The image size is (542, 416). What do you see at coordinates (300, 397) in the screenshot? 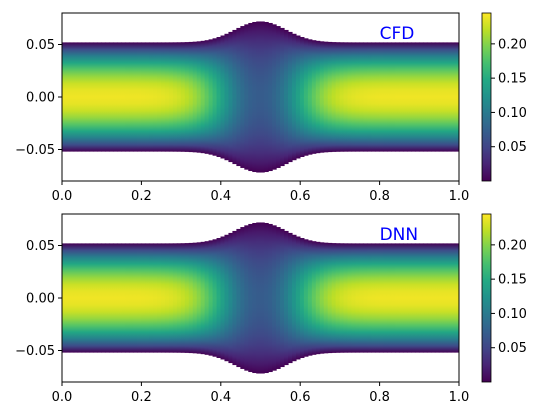
I see `x-tick-label: 0.6` at bounding box center [300, 397].